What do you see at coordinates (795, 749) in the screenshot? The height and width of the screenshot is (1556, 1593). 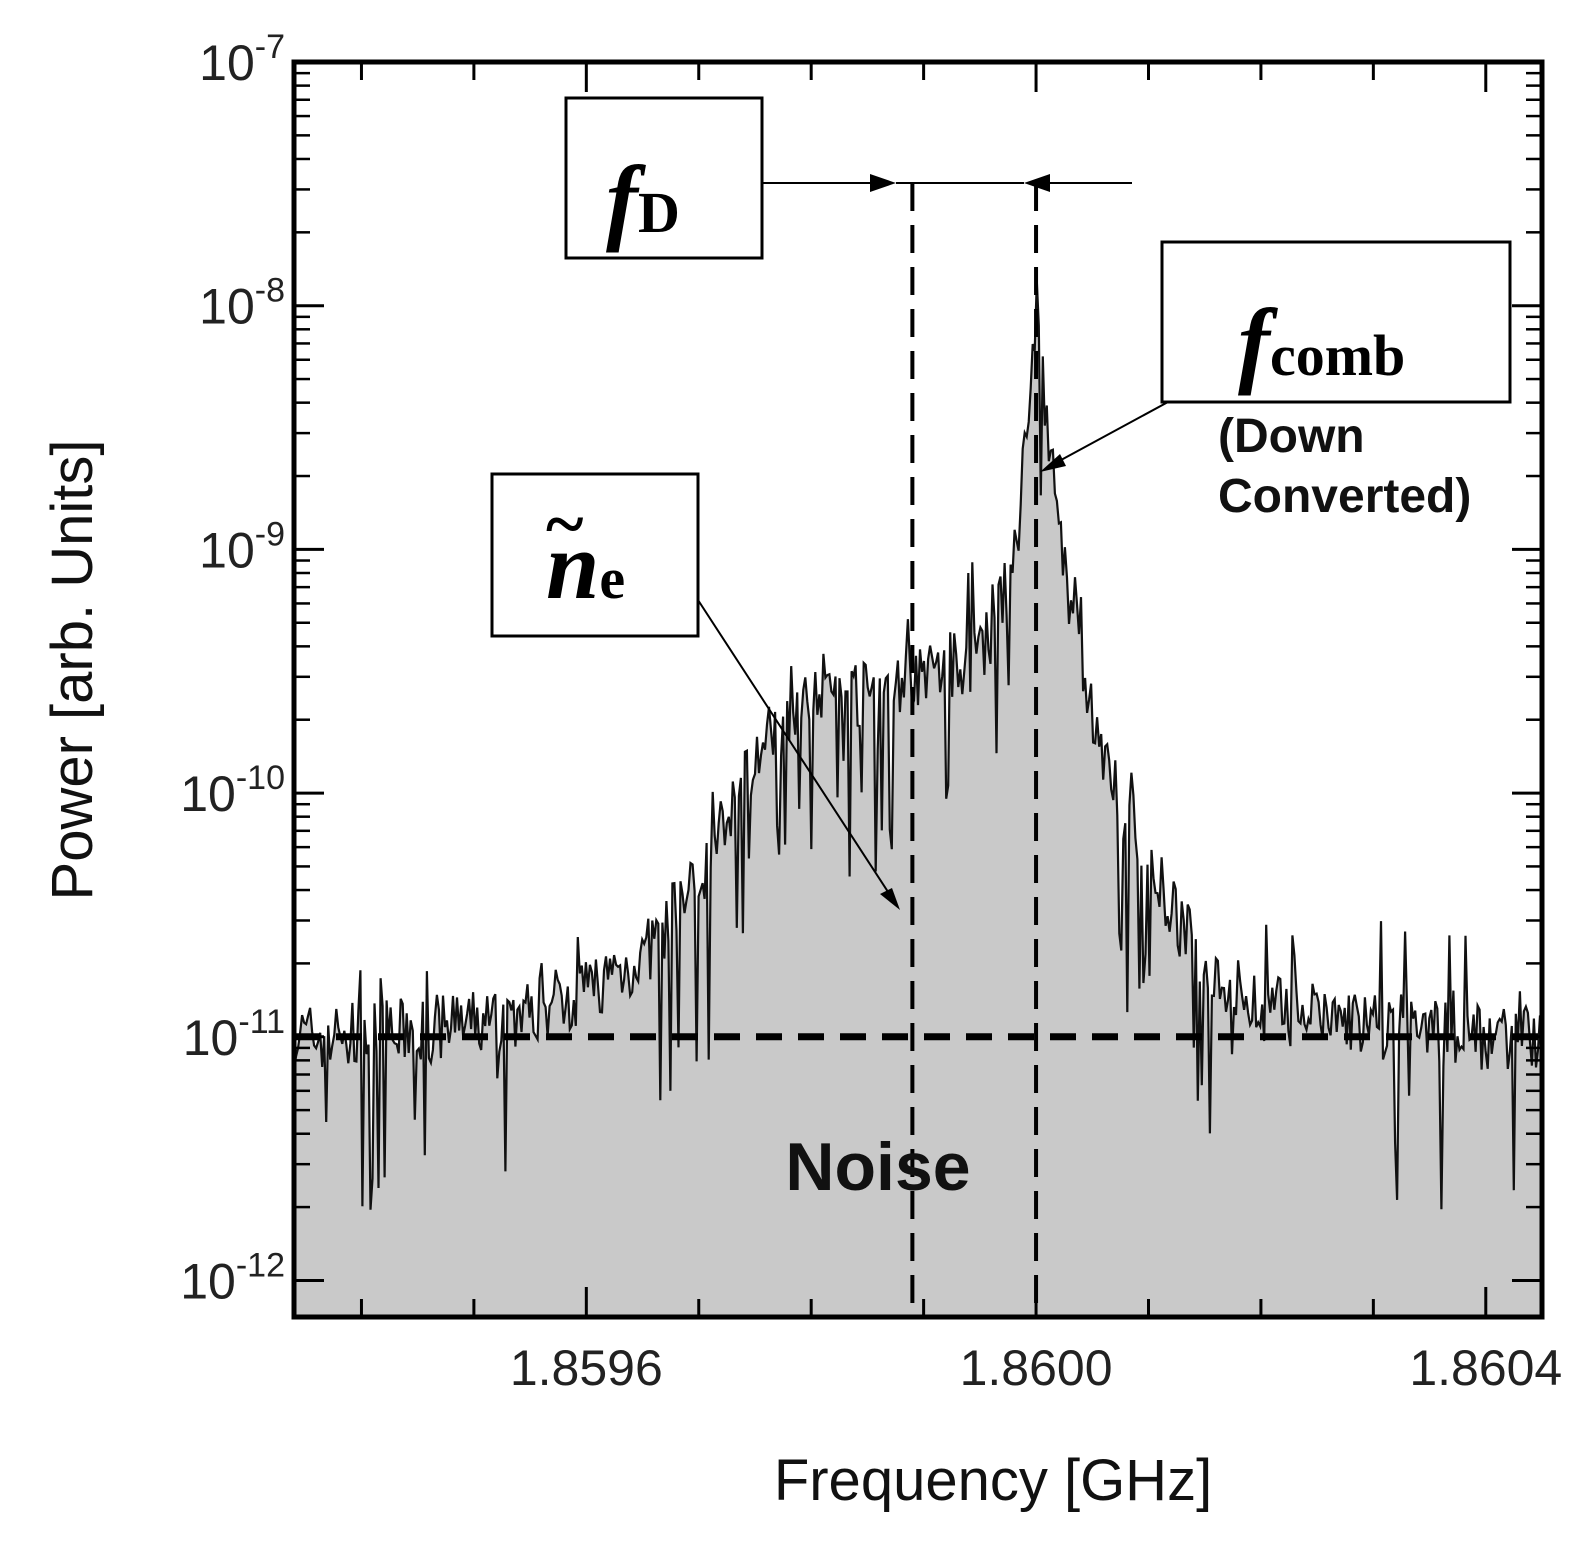 I see `ne-pointer-line` at bounding box center [795, 749].